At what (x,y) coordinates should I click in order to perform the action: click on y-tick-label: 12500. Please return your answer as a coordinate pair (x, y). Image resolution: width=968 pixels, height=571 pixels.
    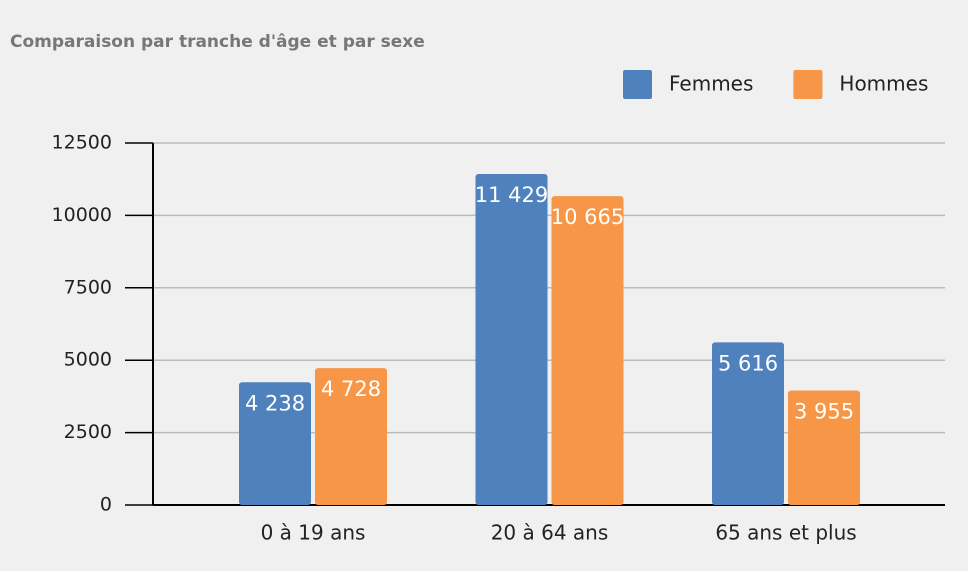
    Looking at the image, I should click on (82, 143).